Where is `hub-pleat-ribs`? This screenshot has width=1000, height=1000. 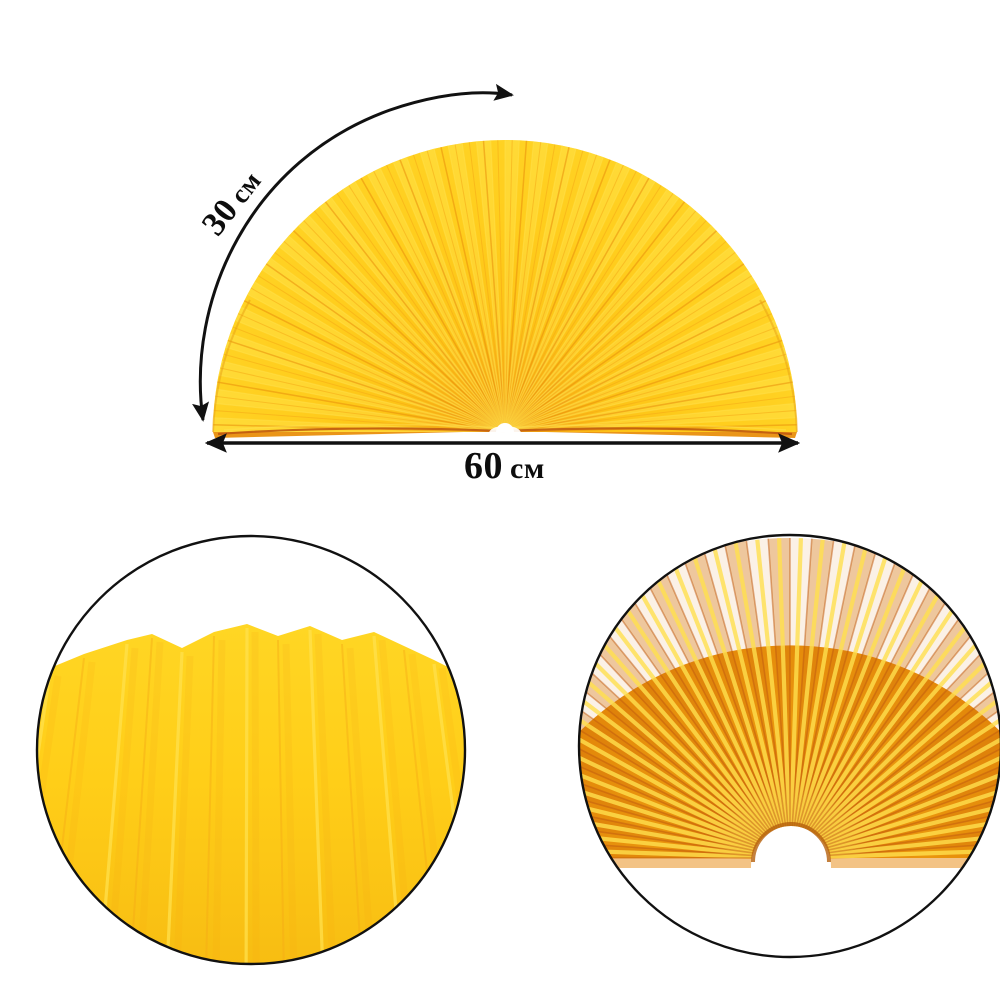
hub-pleat-ribs is located at coordinates (789, 699).